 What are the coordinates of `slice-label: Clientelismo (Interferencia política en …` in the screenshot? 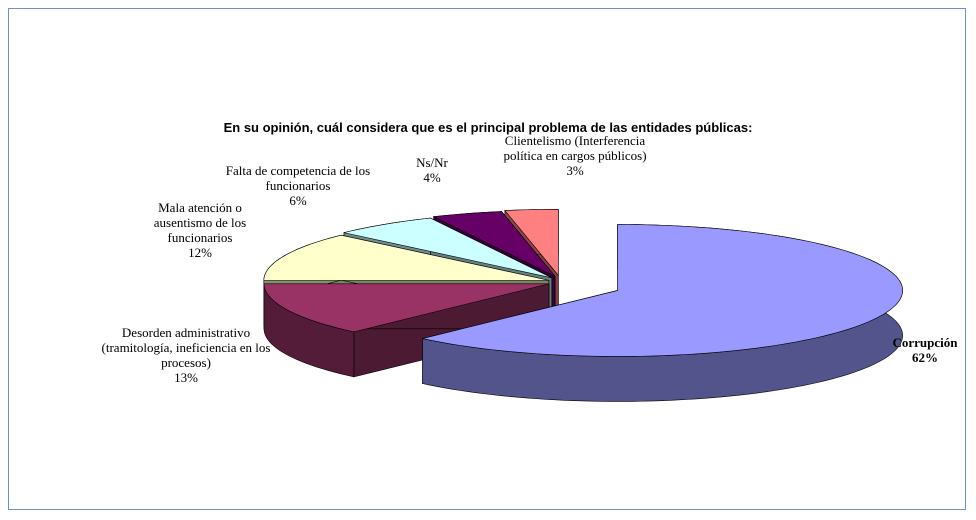 It's located at (575, 155).